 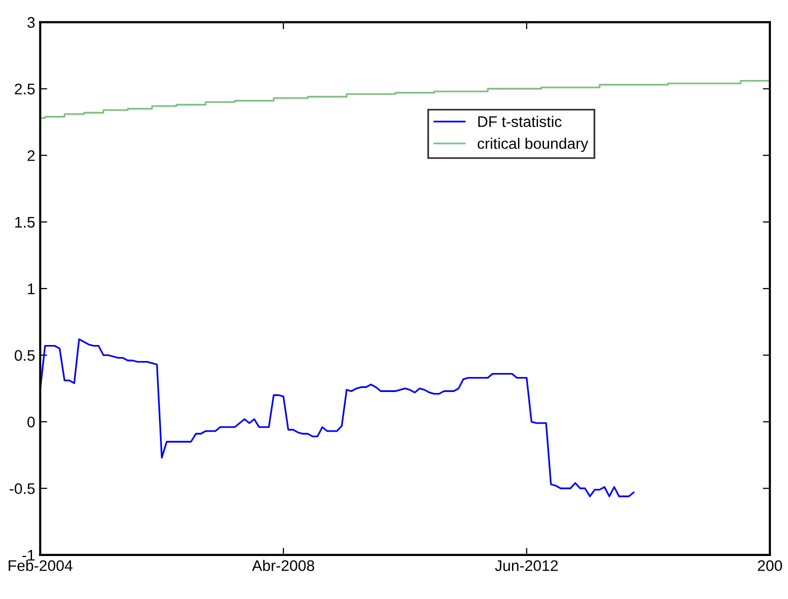 I want to click on x-tick-label: Abr-2008, so click(x=283, y=566).